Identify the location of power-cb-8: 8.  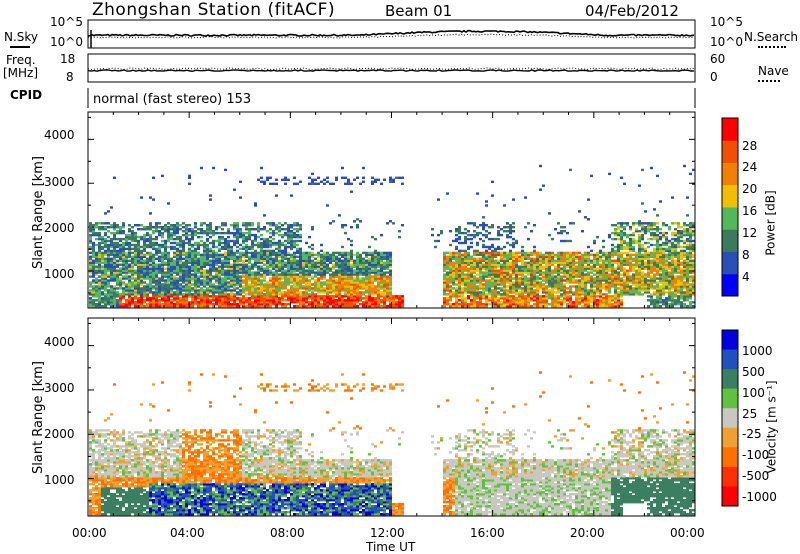
(746, 255).